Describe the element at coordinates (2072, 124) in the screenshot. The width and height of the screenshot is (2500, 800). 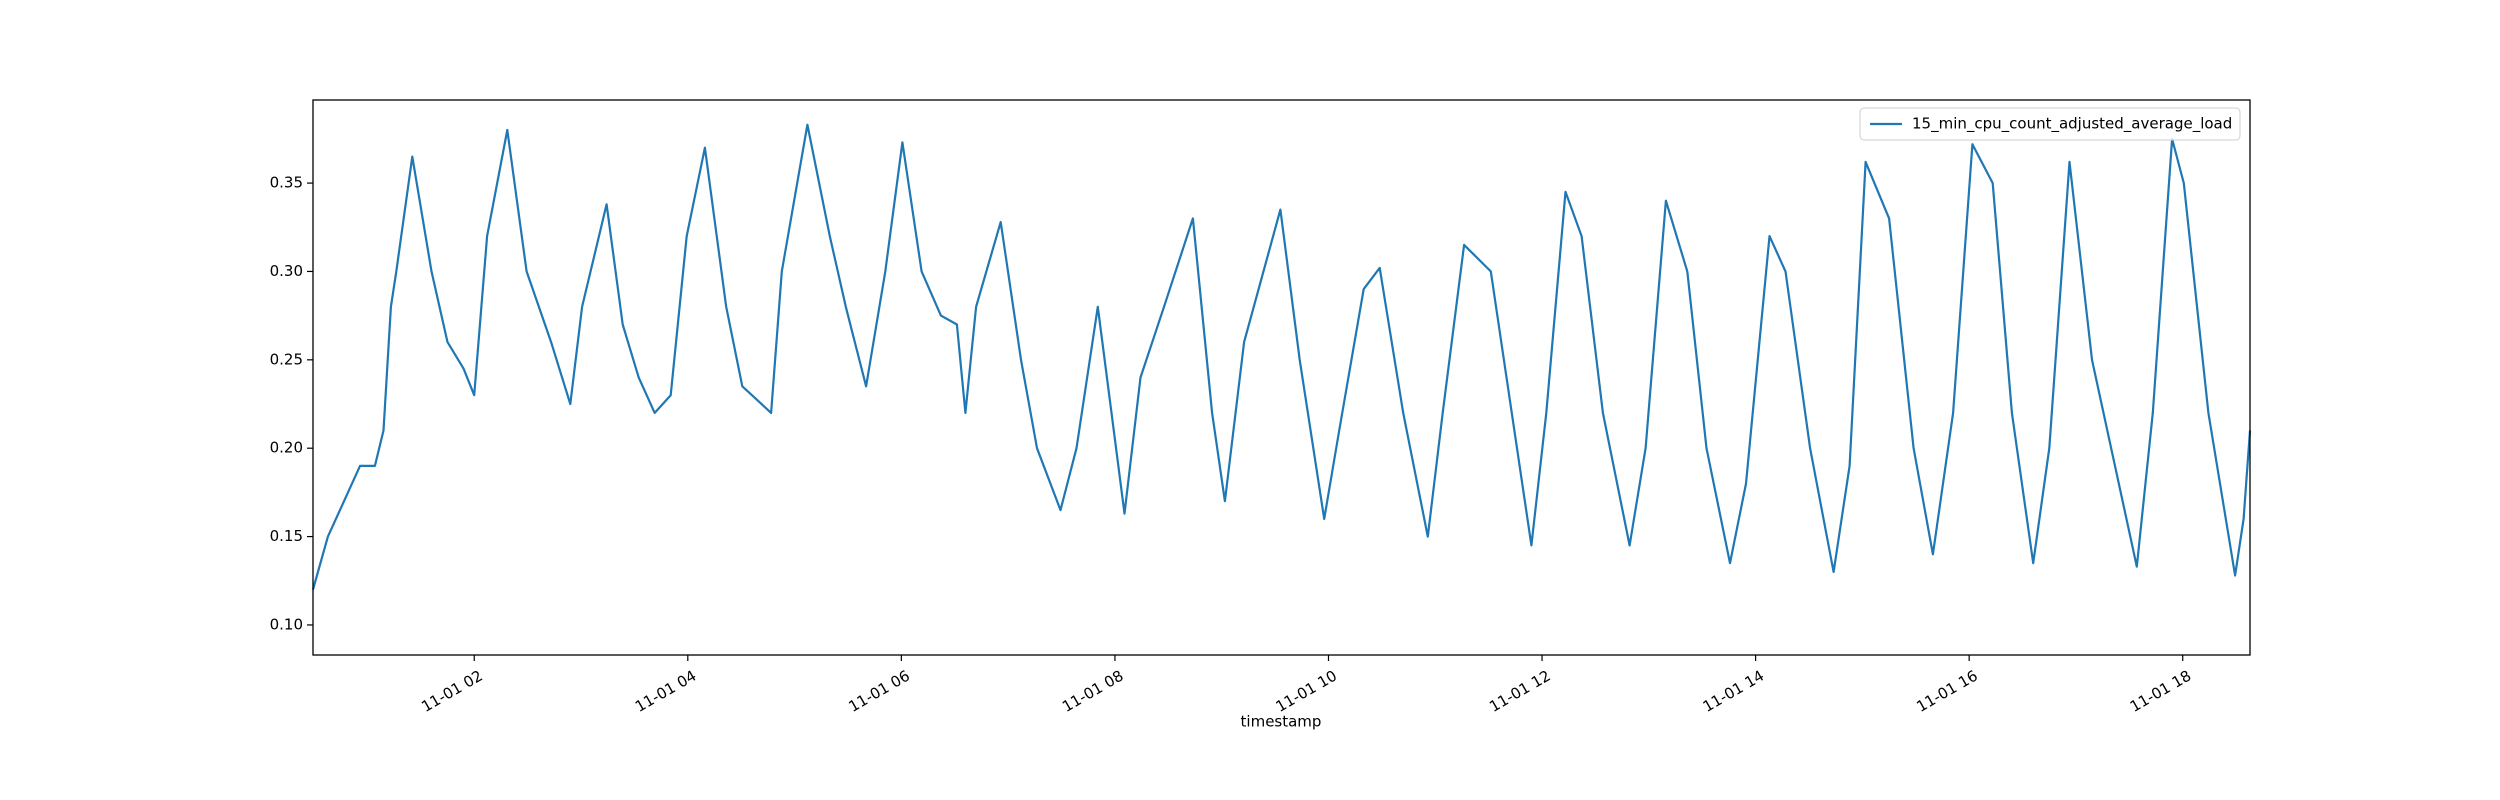
I see `legend-label: 15_min_cpu_count_adjusted_average_load` at that location.